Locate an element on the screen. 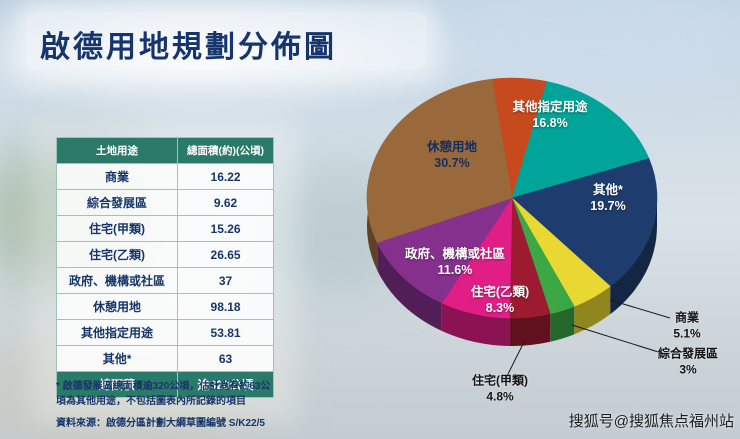 This screenshot has width=740, height=439. land-use-cell: 休憩用地 is located at coordinates (117, 306).